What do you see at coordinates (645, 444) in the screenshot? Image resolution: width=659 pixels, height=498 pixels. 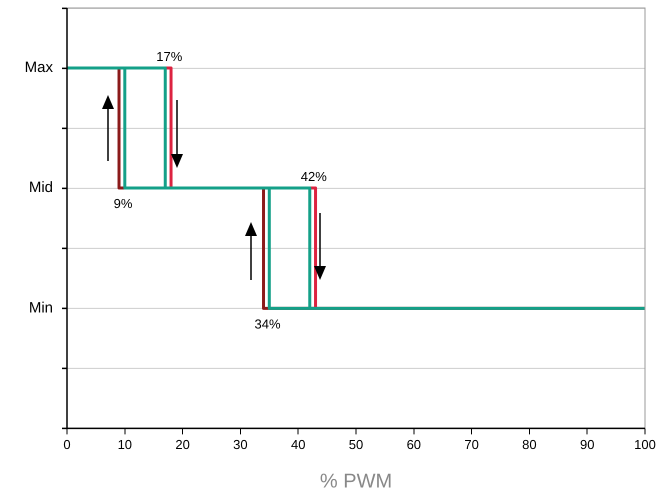 I see `x-tick-label: 100` at bounding box center [645, 444].